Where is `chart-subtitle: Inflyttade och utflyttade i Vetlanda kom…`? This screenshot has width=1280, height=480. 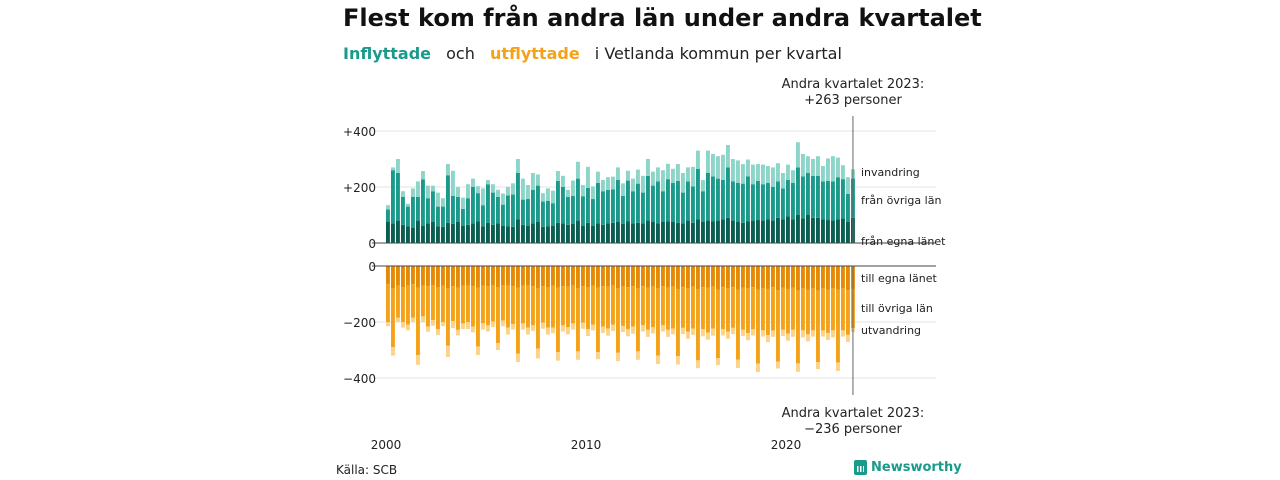 chart-subtitle: Inflyttade och utflyttade i Vetlanda kom… is located at coordinates (597, 53).